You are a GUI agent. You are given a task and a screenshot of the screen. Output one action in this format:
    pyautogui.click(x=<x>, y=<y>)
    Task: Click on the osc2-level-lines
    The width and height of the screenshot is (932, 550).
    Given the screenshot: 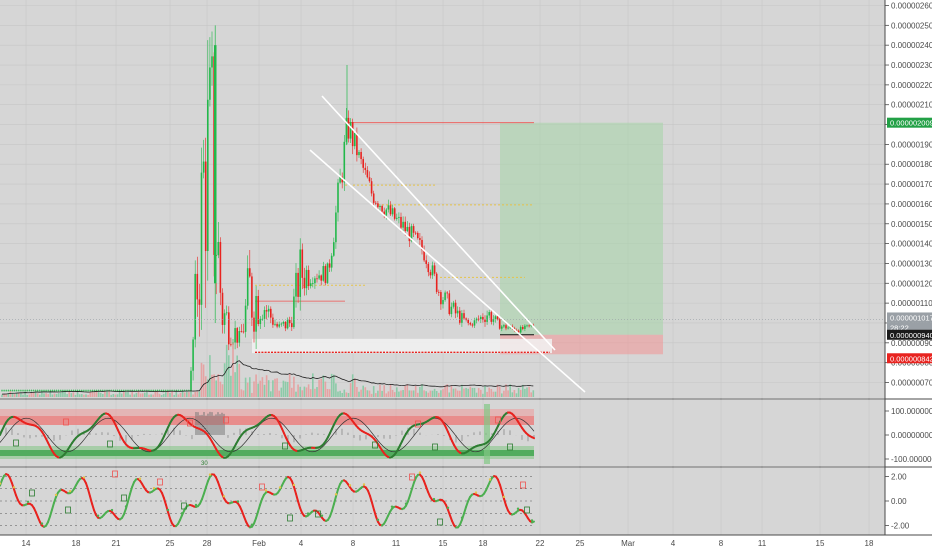 What is the action you would take?
    pyautogui.click(x=267, y=501)
    